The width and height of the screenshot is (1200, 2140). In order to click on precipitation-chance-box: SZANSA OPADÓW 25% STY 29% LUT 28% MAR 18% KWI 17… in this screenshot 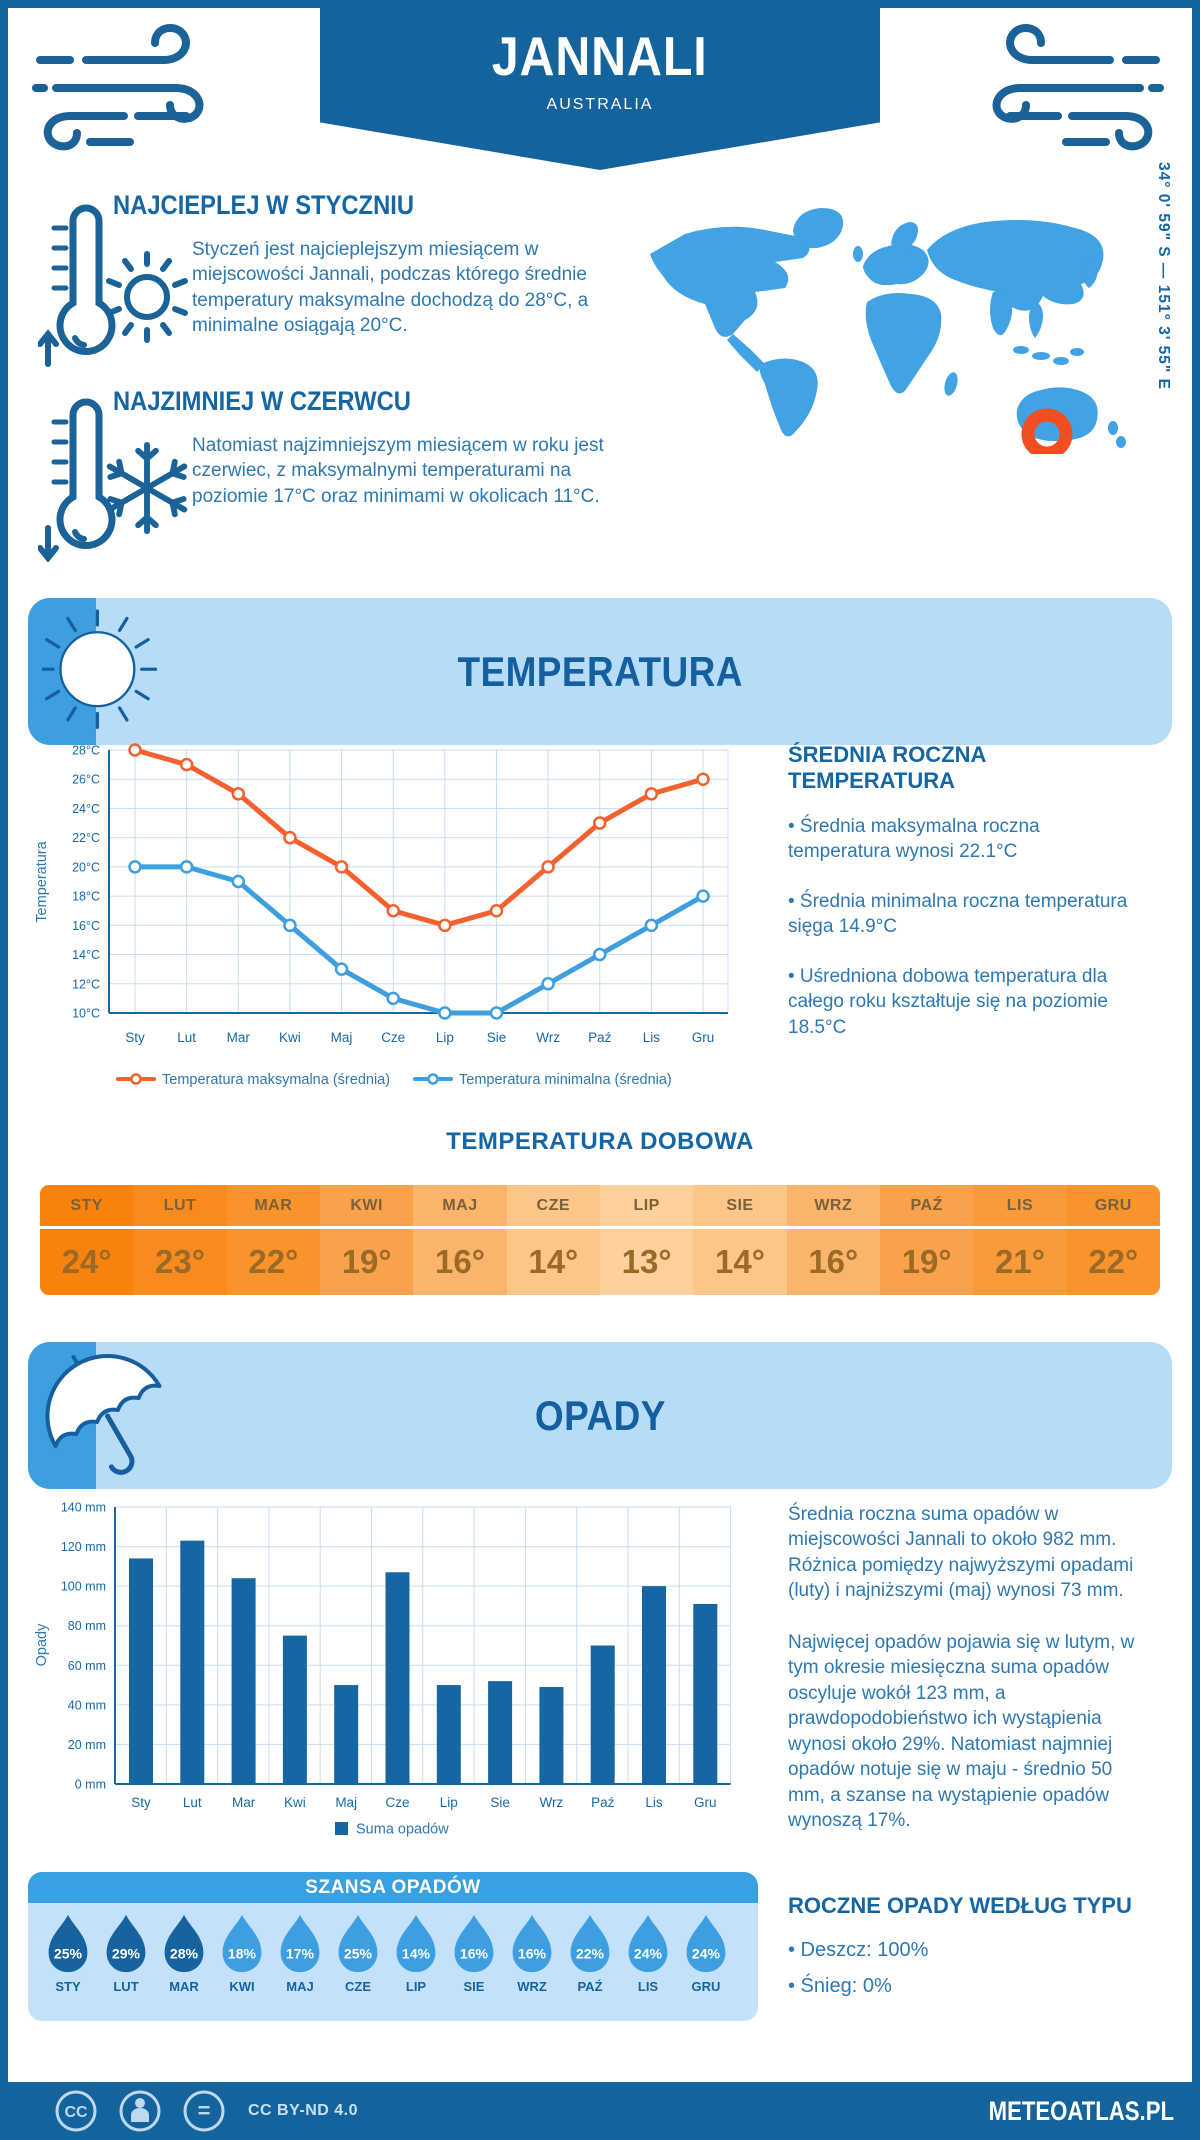, I will do `click(393, 1946)`.